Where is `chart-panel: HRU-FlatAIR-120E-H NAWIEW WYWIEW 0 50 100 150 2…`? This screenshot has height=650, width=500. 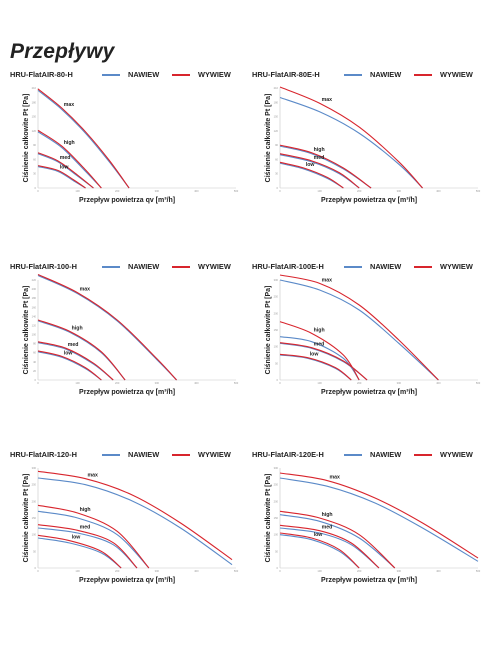 chart-panel: HRU-FlatAIR-120E-H NAWIEW WYWIEW 0 50 100 150 2… is located at coordinates (369, 530).